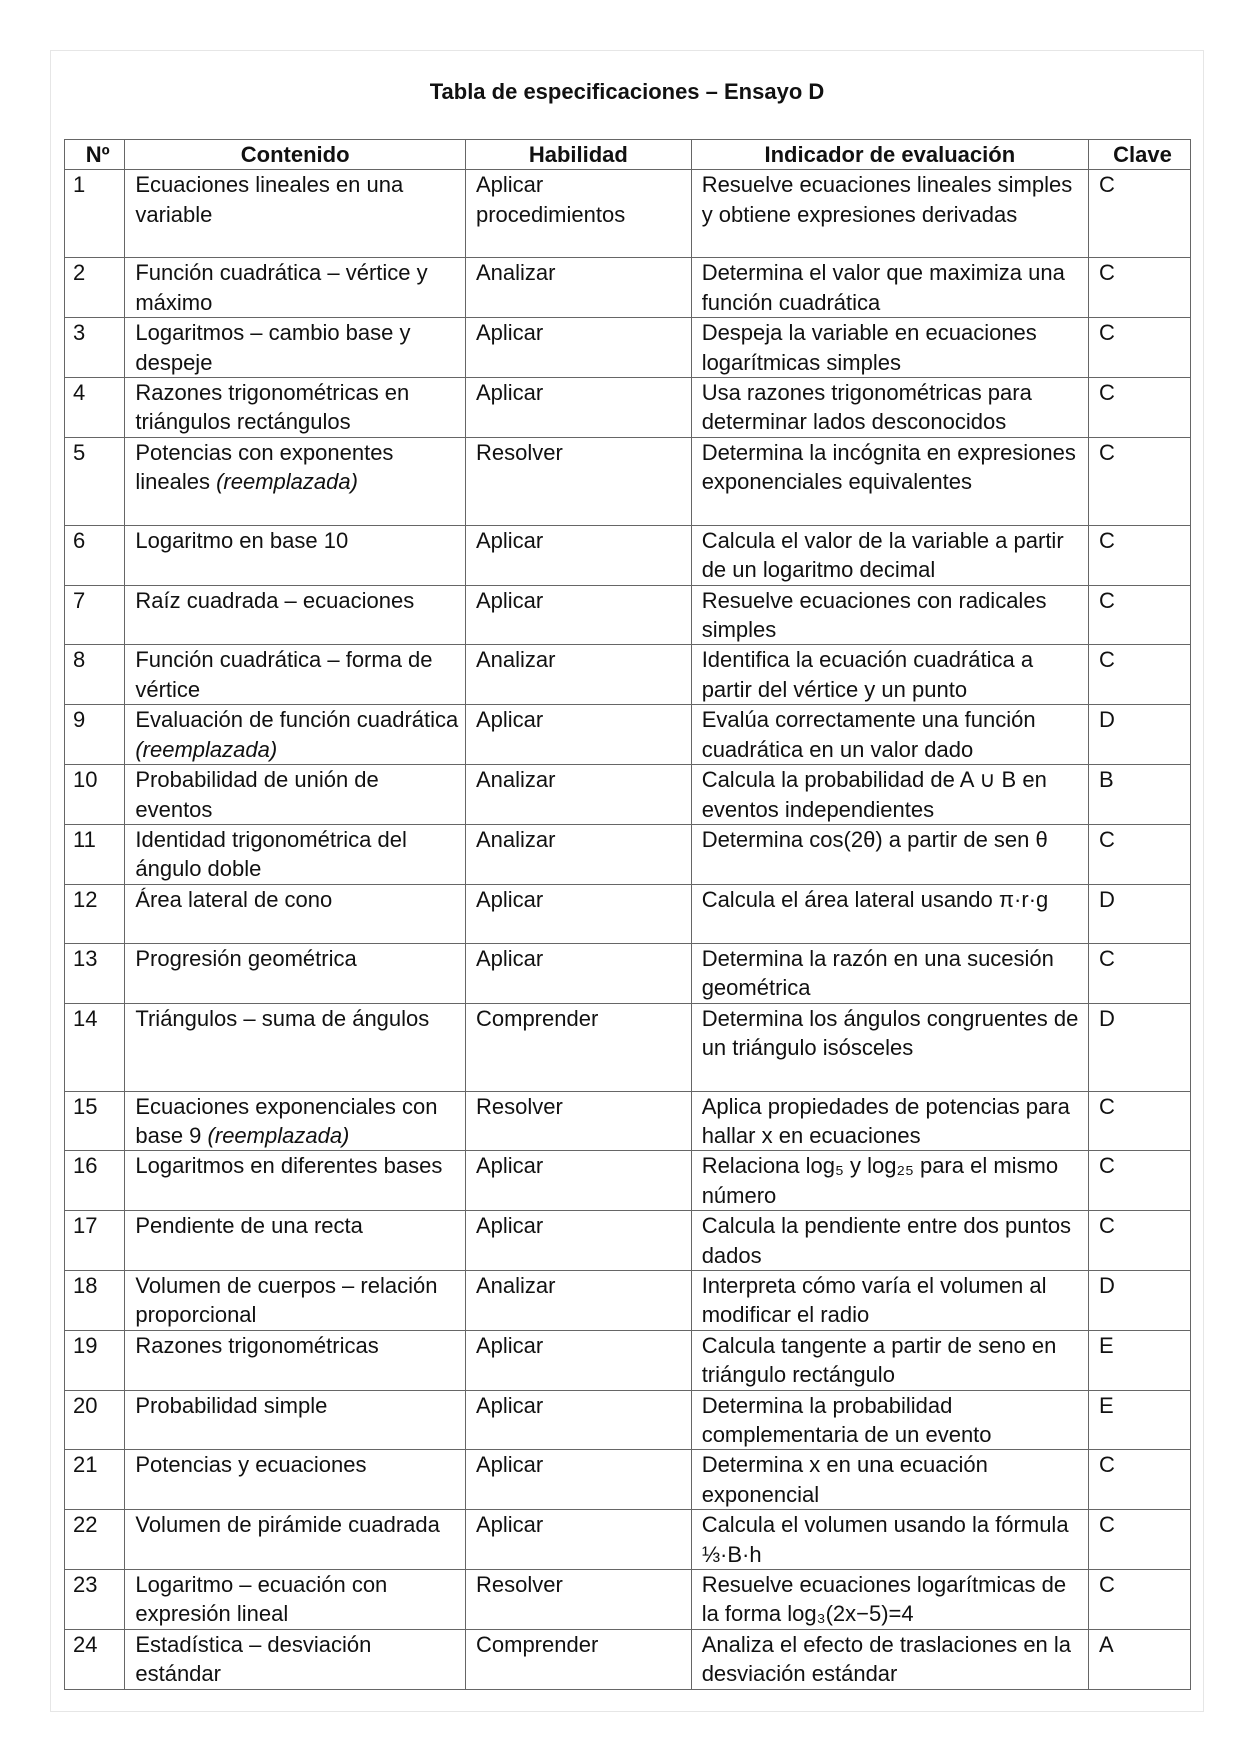 The width and height of the screenshot is (1241, 1754). Describe the element at coordinates (295, 214) in the screenshot. I see `cell-contenido: Ecuaciones lineales en una variable` at that location.